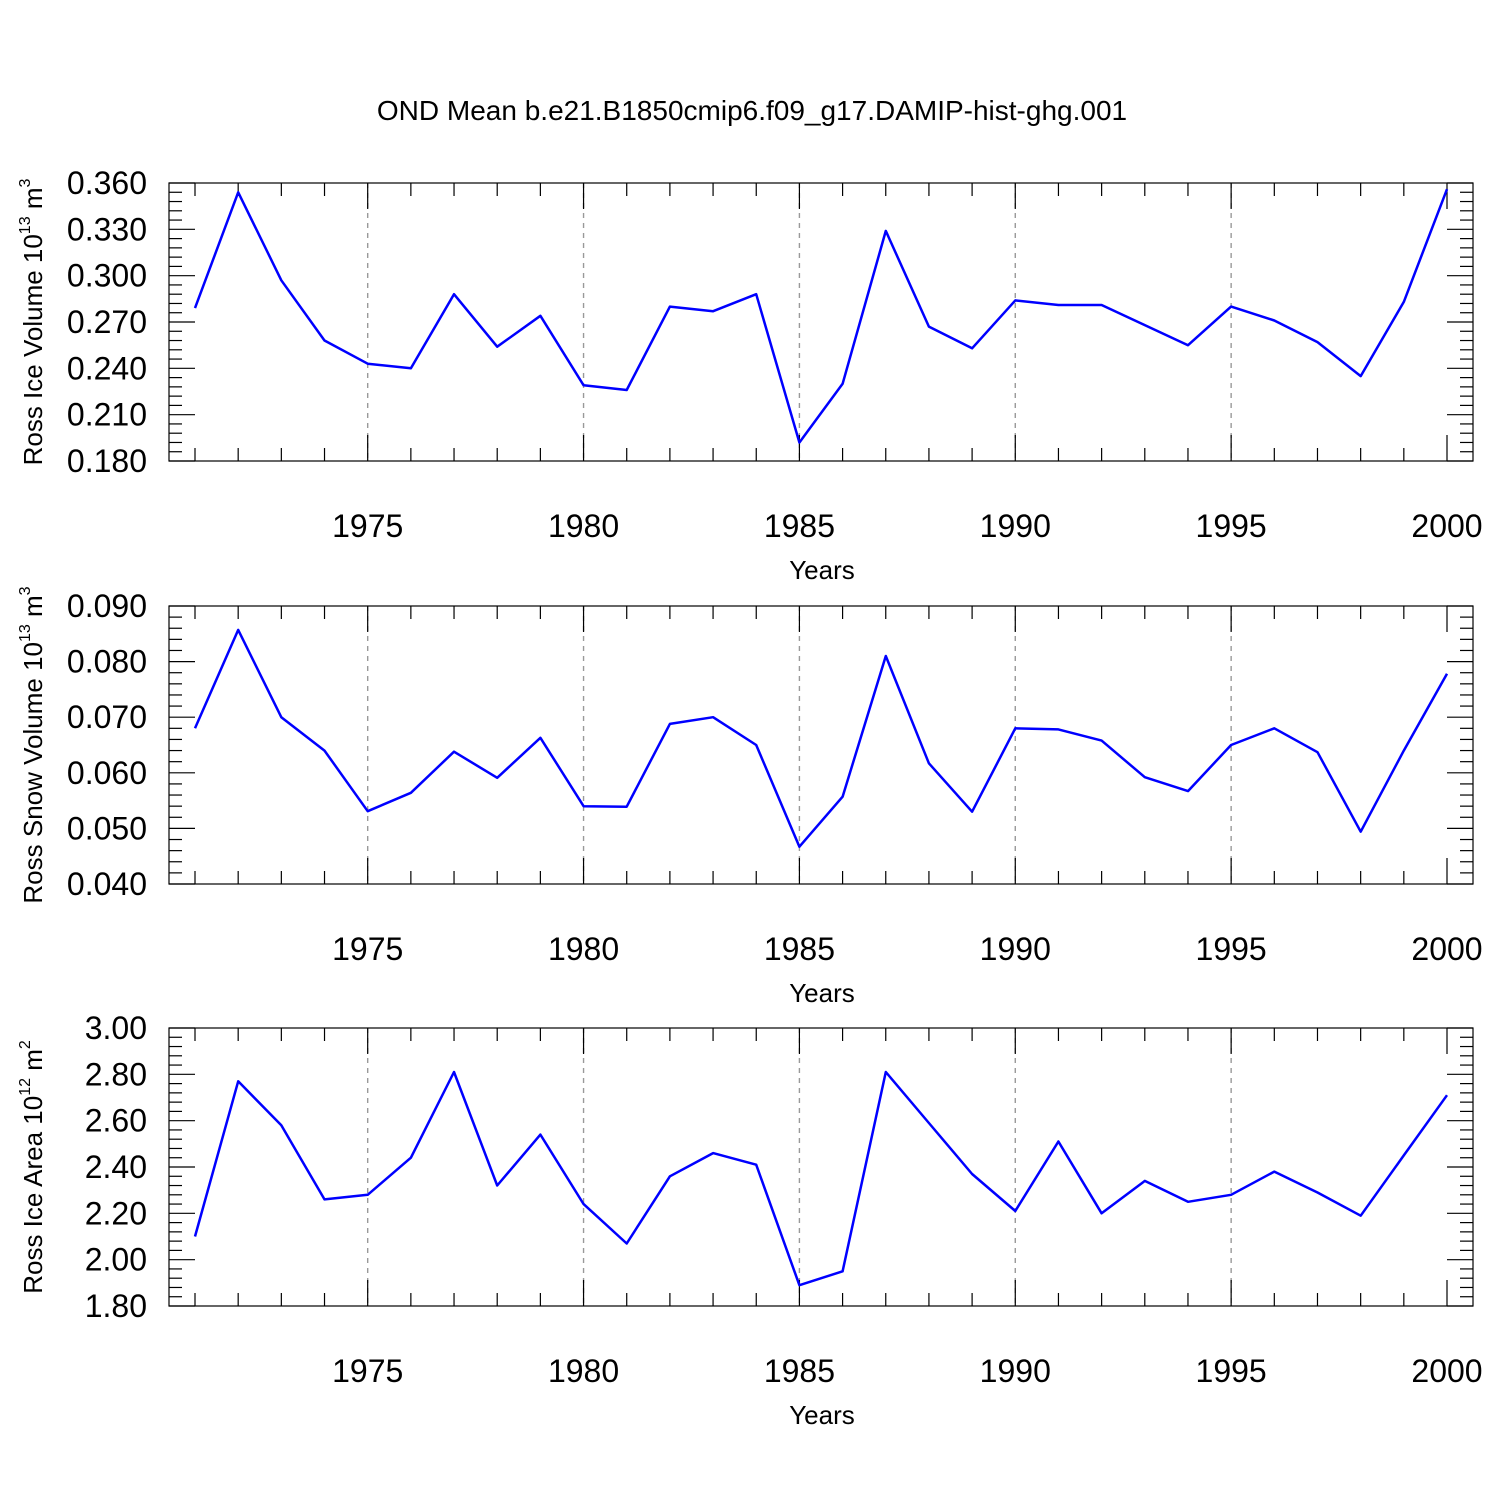 This screenshot has height=1500, width=1500. What do you see at coordinates (107, 828) in the screenshot?
I see `y-tick-label: 0.050` at bounding box center [107, 828].